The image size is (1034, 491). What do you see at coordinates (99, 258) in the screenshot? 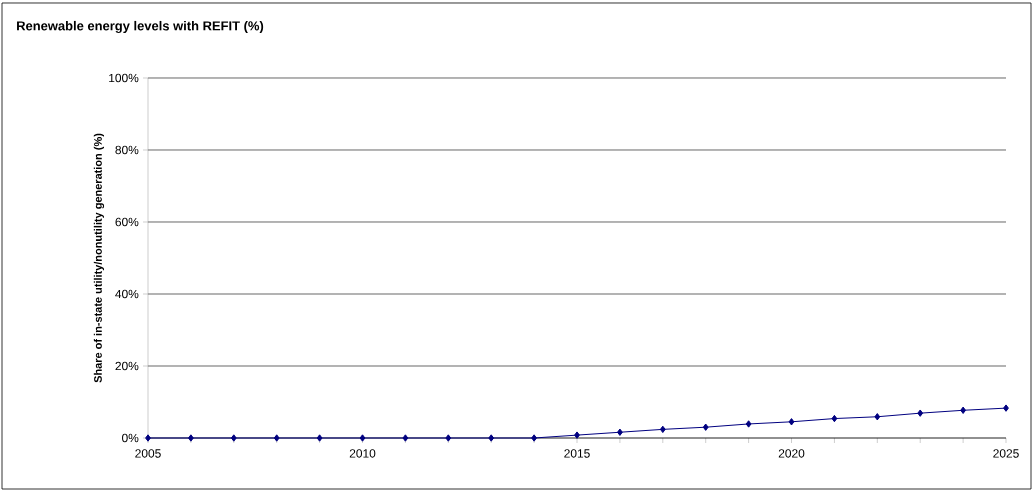
I see `y-axis-title: Share of in-state utility/nonutility generation (%)` at bounding box center [99, 258].